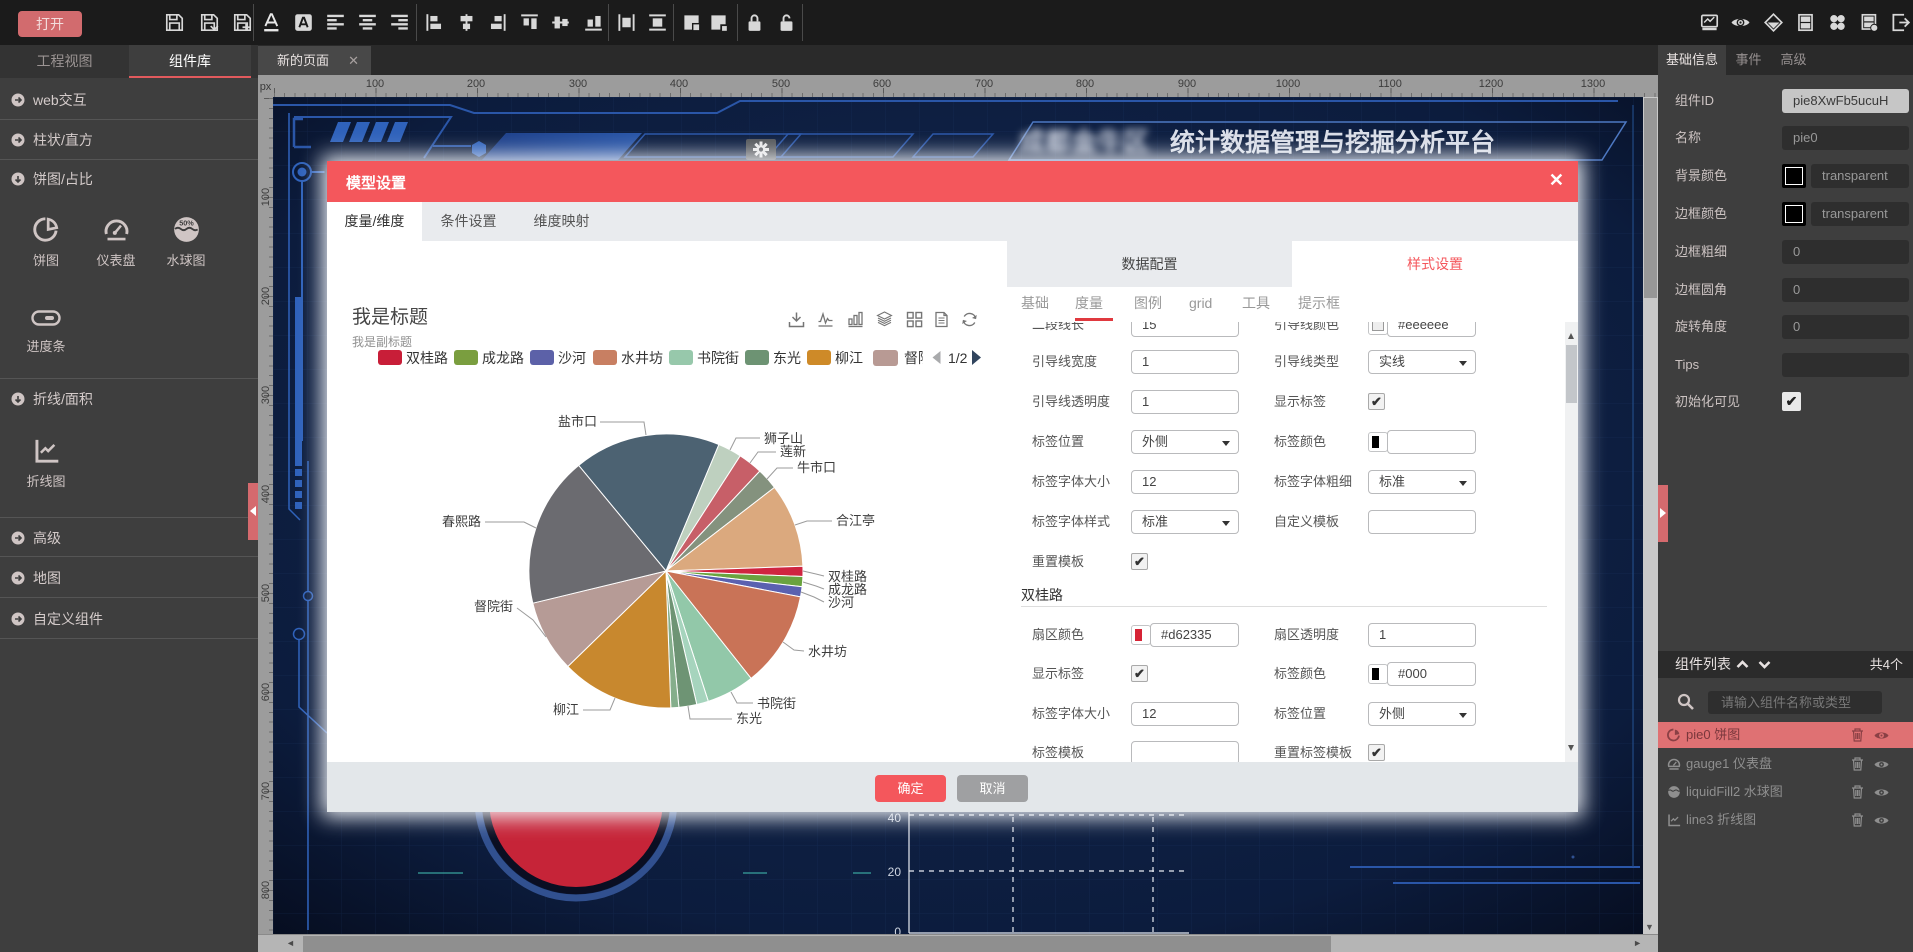 This screenshot has height=952, width=1913. I want to click on svg-text: 成都金牛区, so click(1084, 142).